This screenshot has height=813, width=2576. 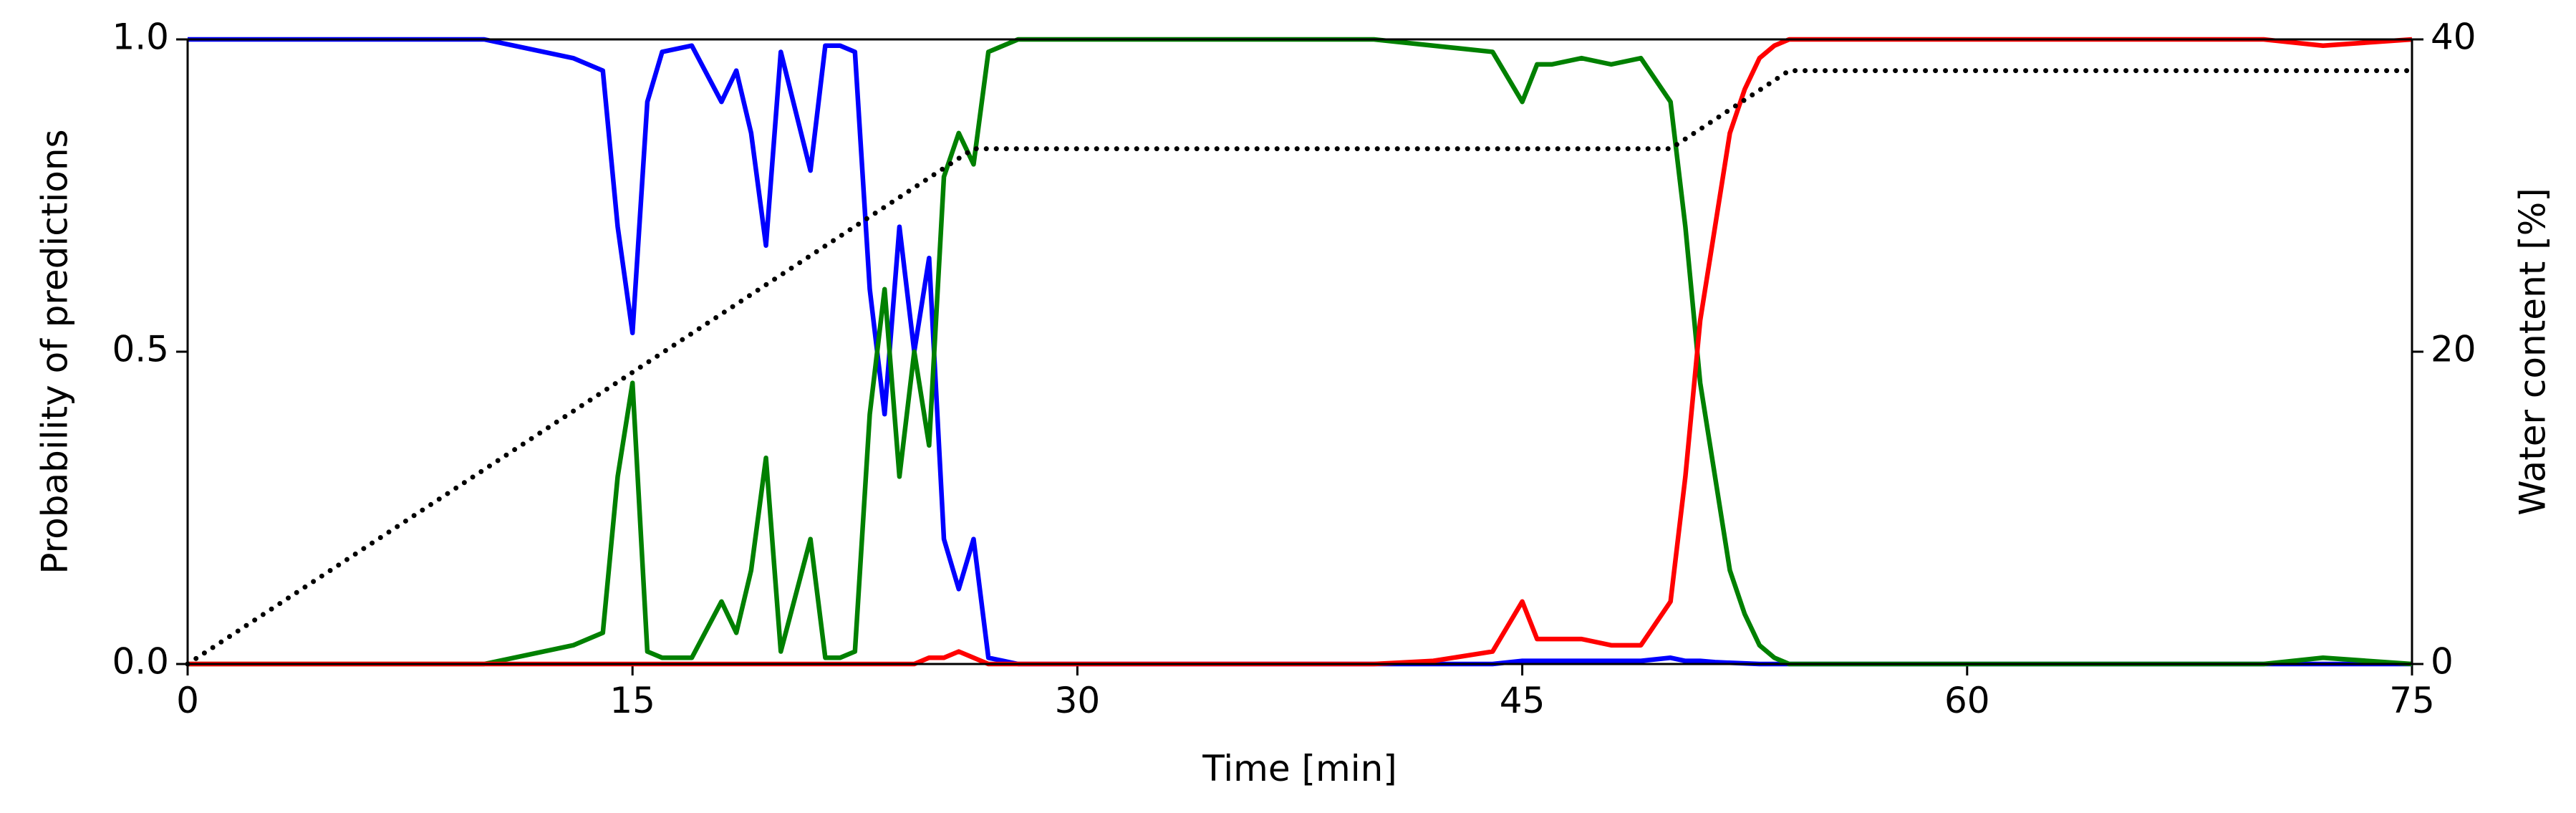 I want to click on y-tick-label: 0.5, so click(x=140, y=349).